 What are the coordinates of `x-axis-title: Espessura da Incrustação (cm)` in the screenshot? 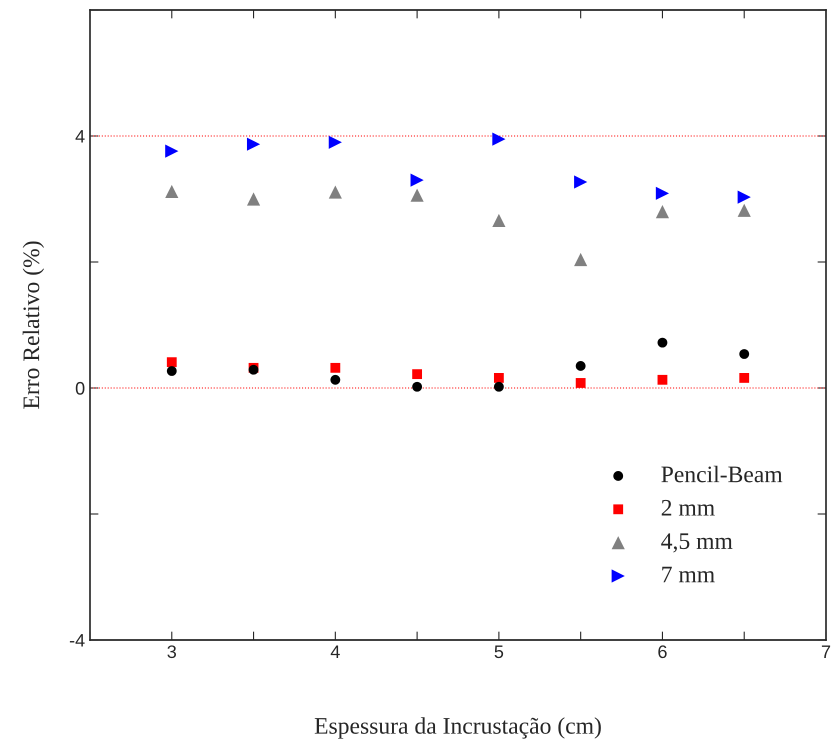 It's located at (457, 728).